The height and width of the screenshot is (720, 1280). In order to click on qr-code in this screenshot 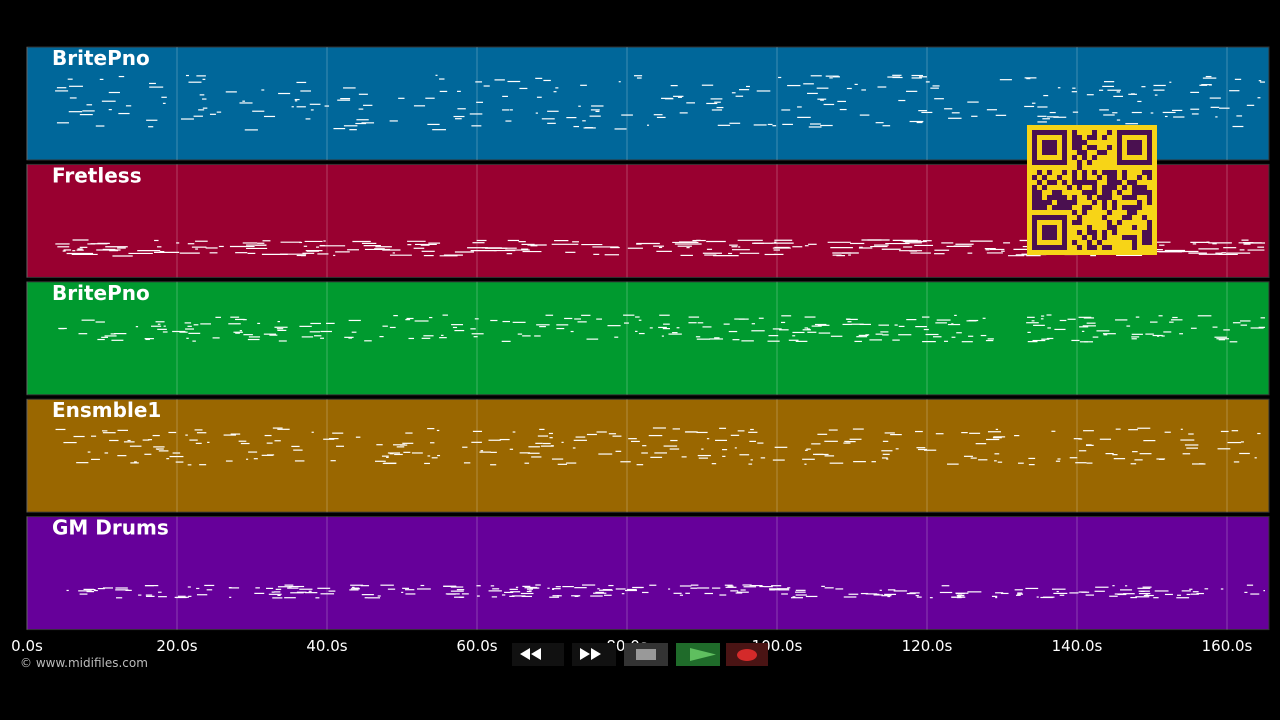, I will do `click(1092, 190)`.